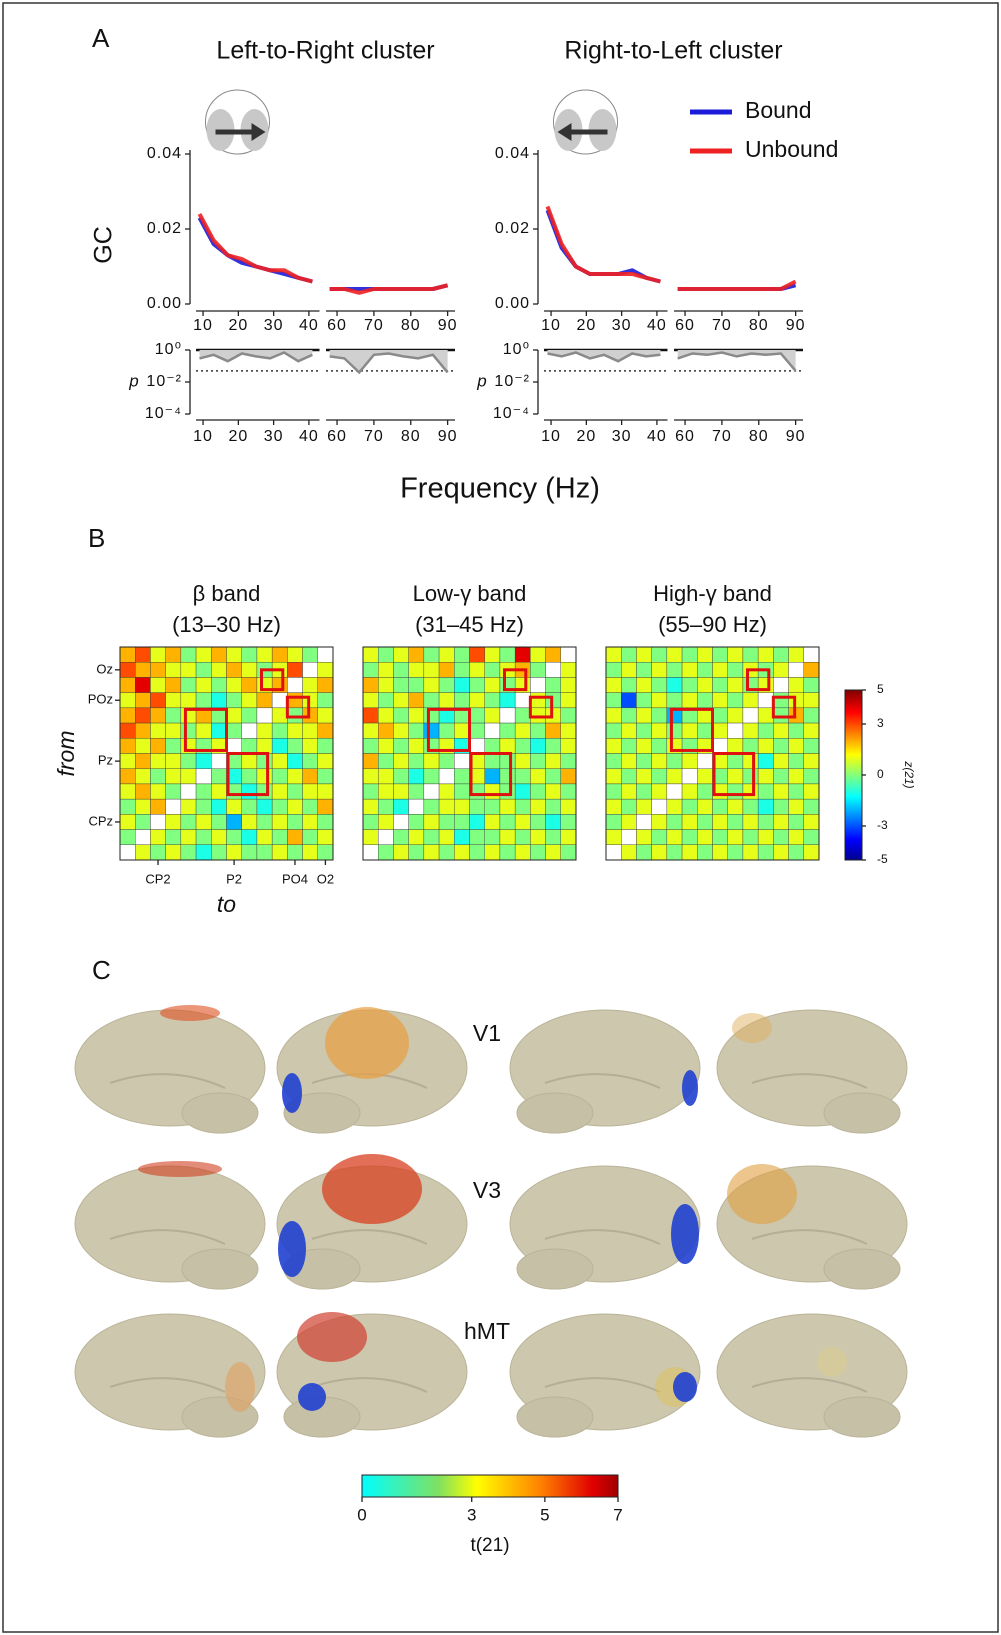  I want to click on heatmap-subtitle: (55–90 Hz), so click(712, 624).